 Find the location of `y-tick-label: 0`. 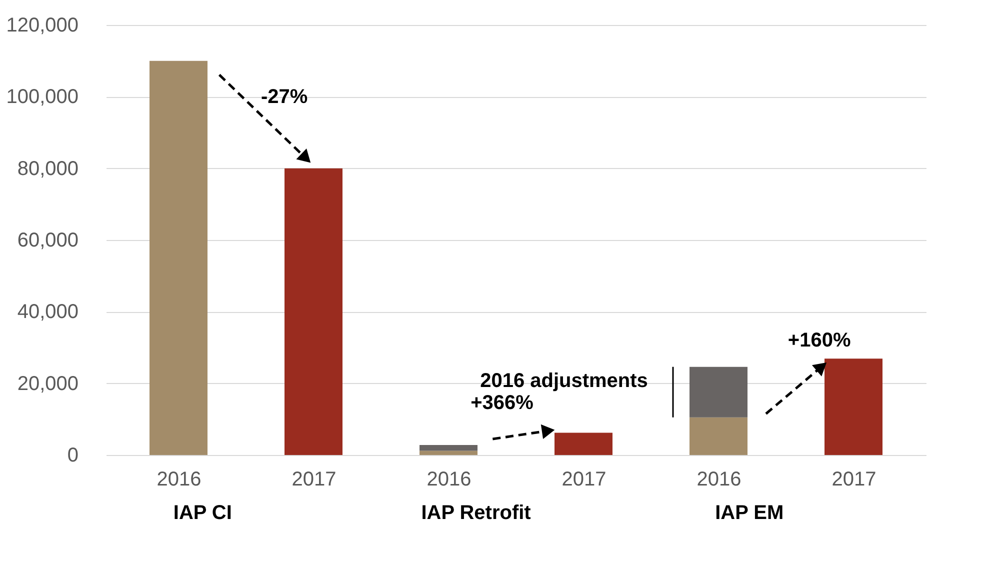

y-tick-label: 0 is located at coordinates (72, 455).